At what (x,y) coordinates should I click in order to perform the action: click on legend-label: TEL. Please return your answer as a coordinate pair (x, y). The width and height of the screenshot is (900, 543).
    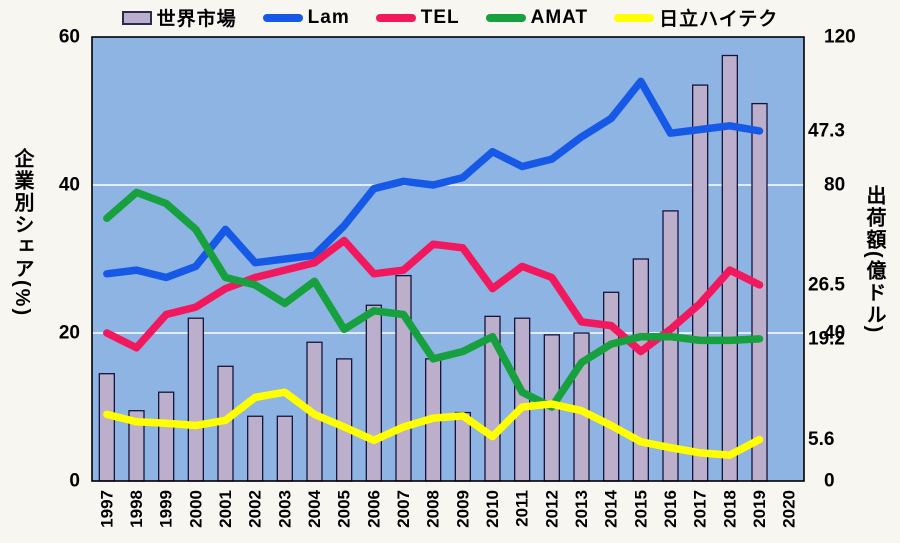
    Looking at the image, I should click on (440, 17).